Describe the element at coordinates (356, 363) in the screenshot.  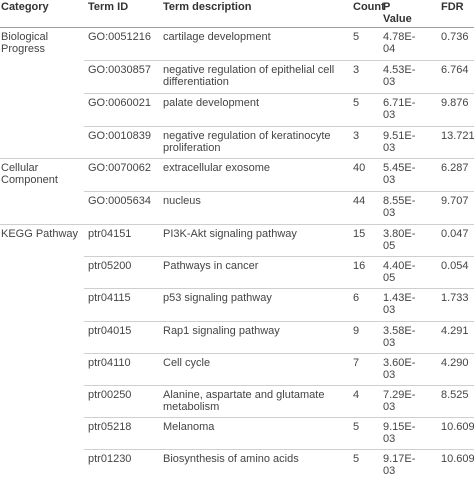
I see `count-cell: 7` at that location.